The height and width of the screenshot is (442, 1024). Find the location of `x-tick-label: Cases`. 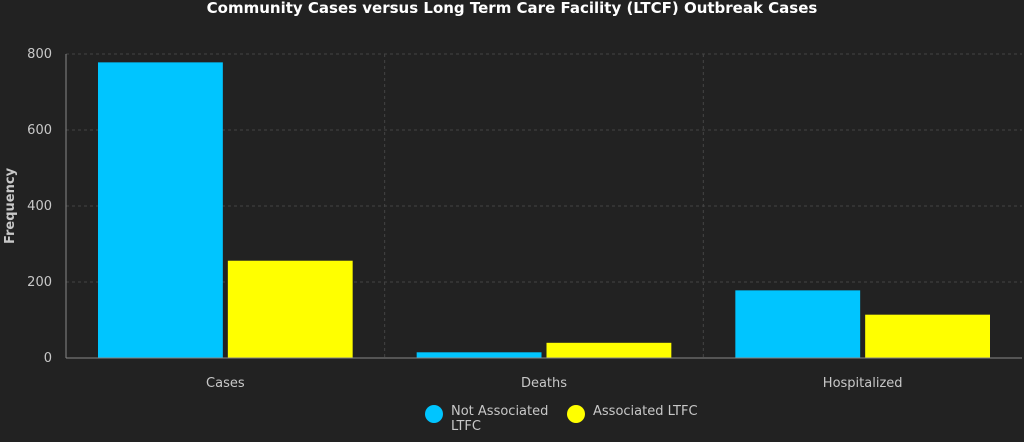

x-tick-label: Cases is located at coordinates (225, 383).